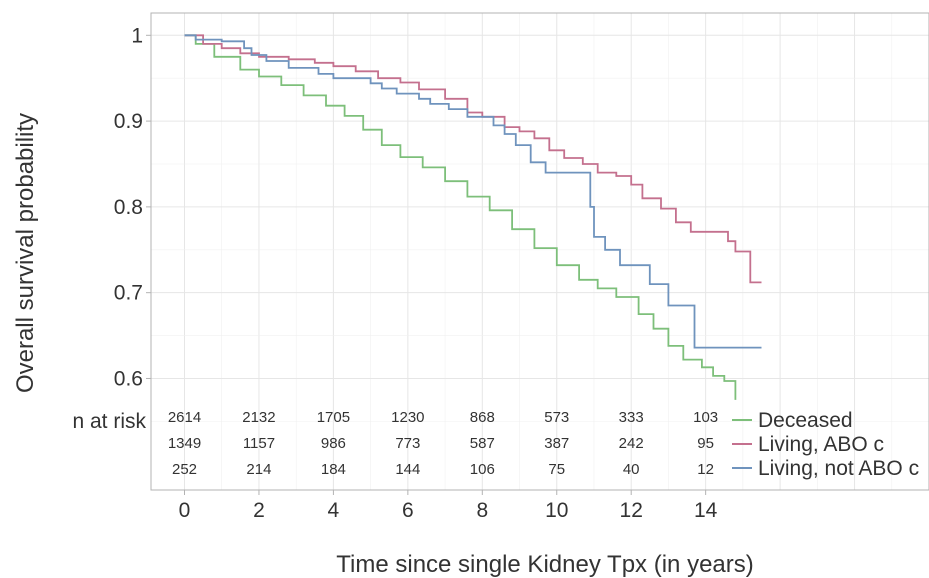  What do you see at coordinates (631, 443) in the screenshot?
I see `risk-count: 242` at bounding box center [631, 443].